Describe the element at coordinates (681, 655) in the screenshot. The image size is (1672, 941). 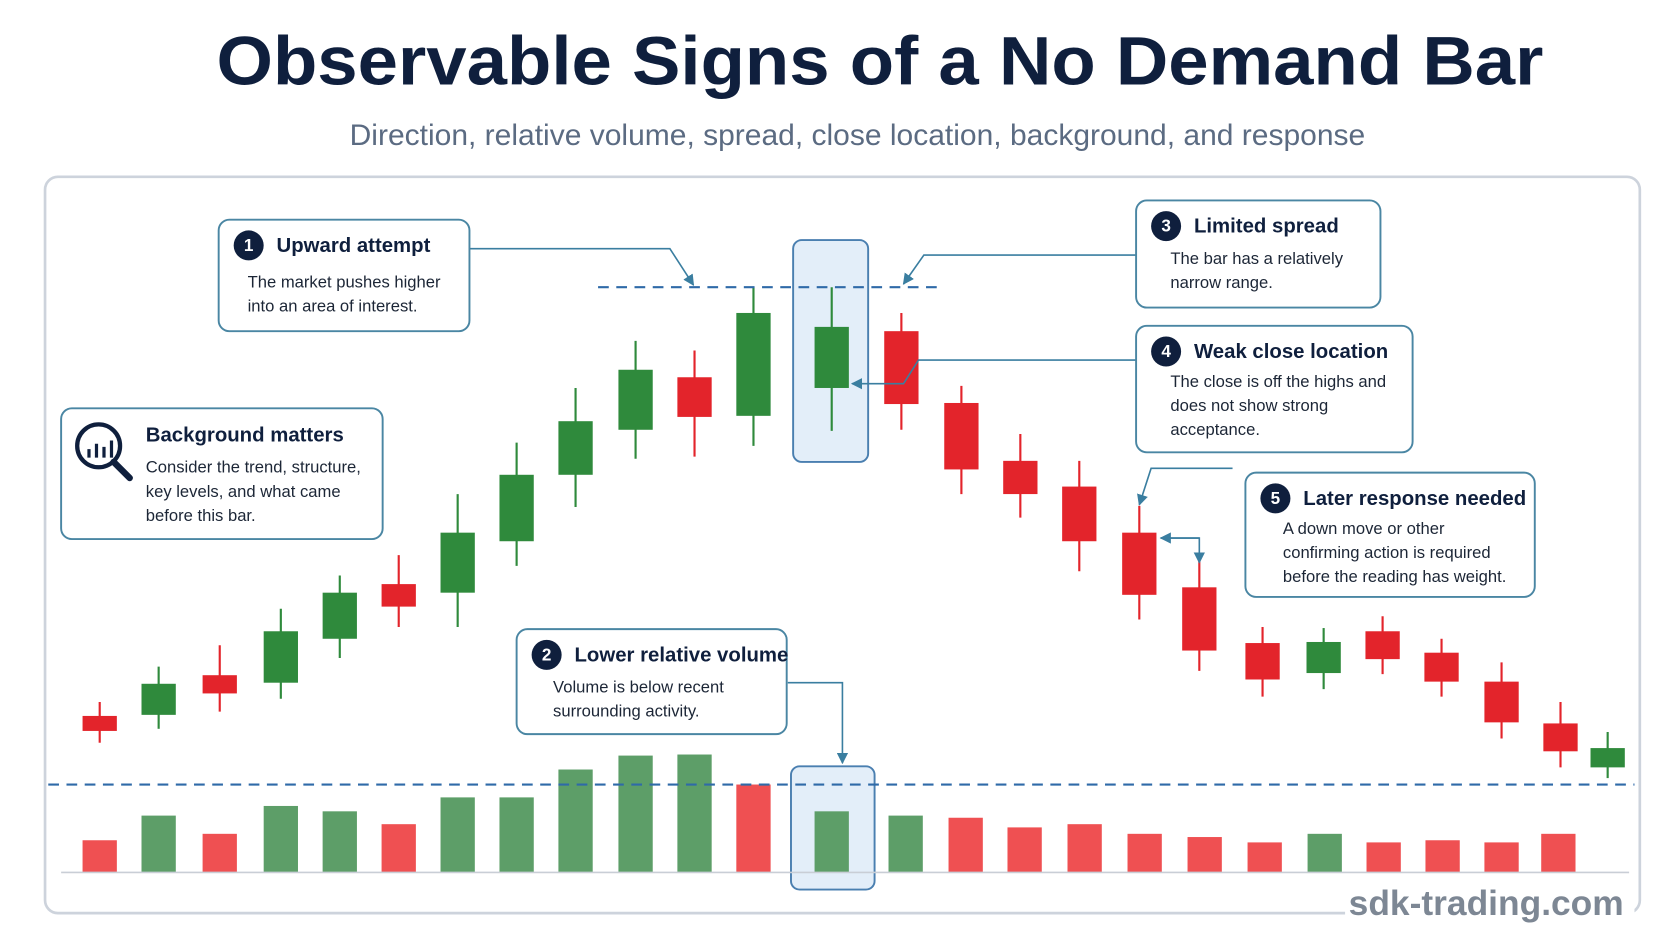
I see `callout-title: Lower relative volume` at that location.